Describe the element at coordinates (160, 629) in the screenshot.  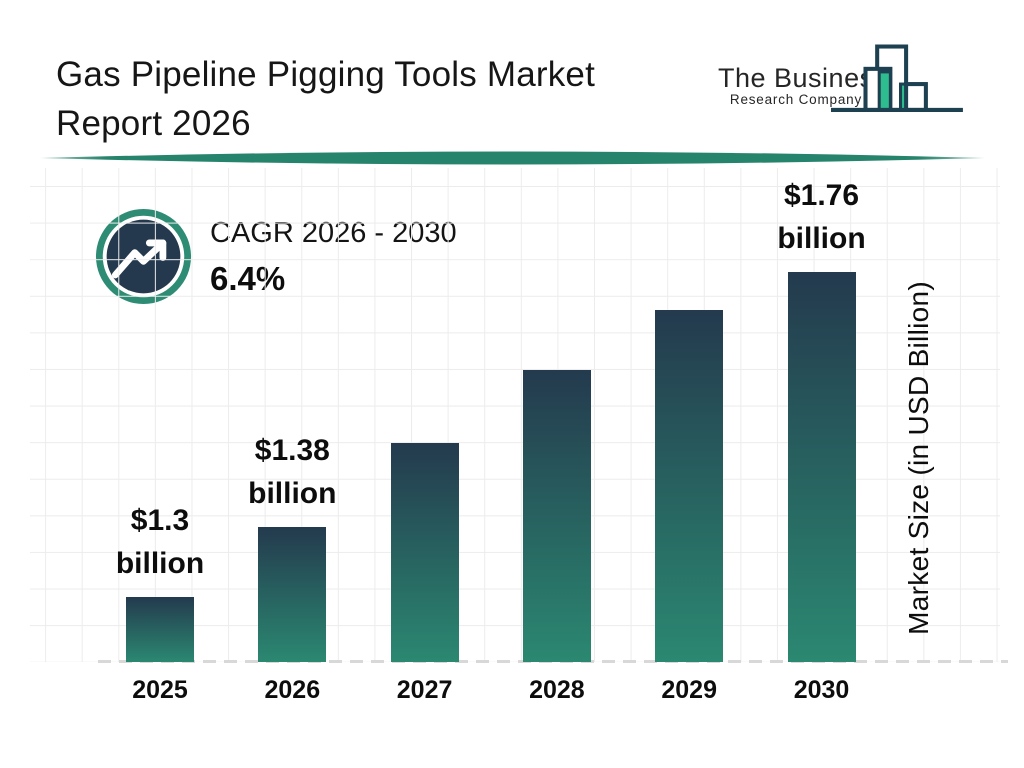
I see `bar-2025` at that location.